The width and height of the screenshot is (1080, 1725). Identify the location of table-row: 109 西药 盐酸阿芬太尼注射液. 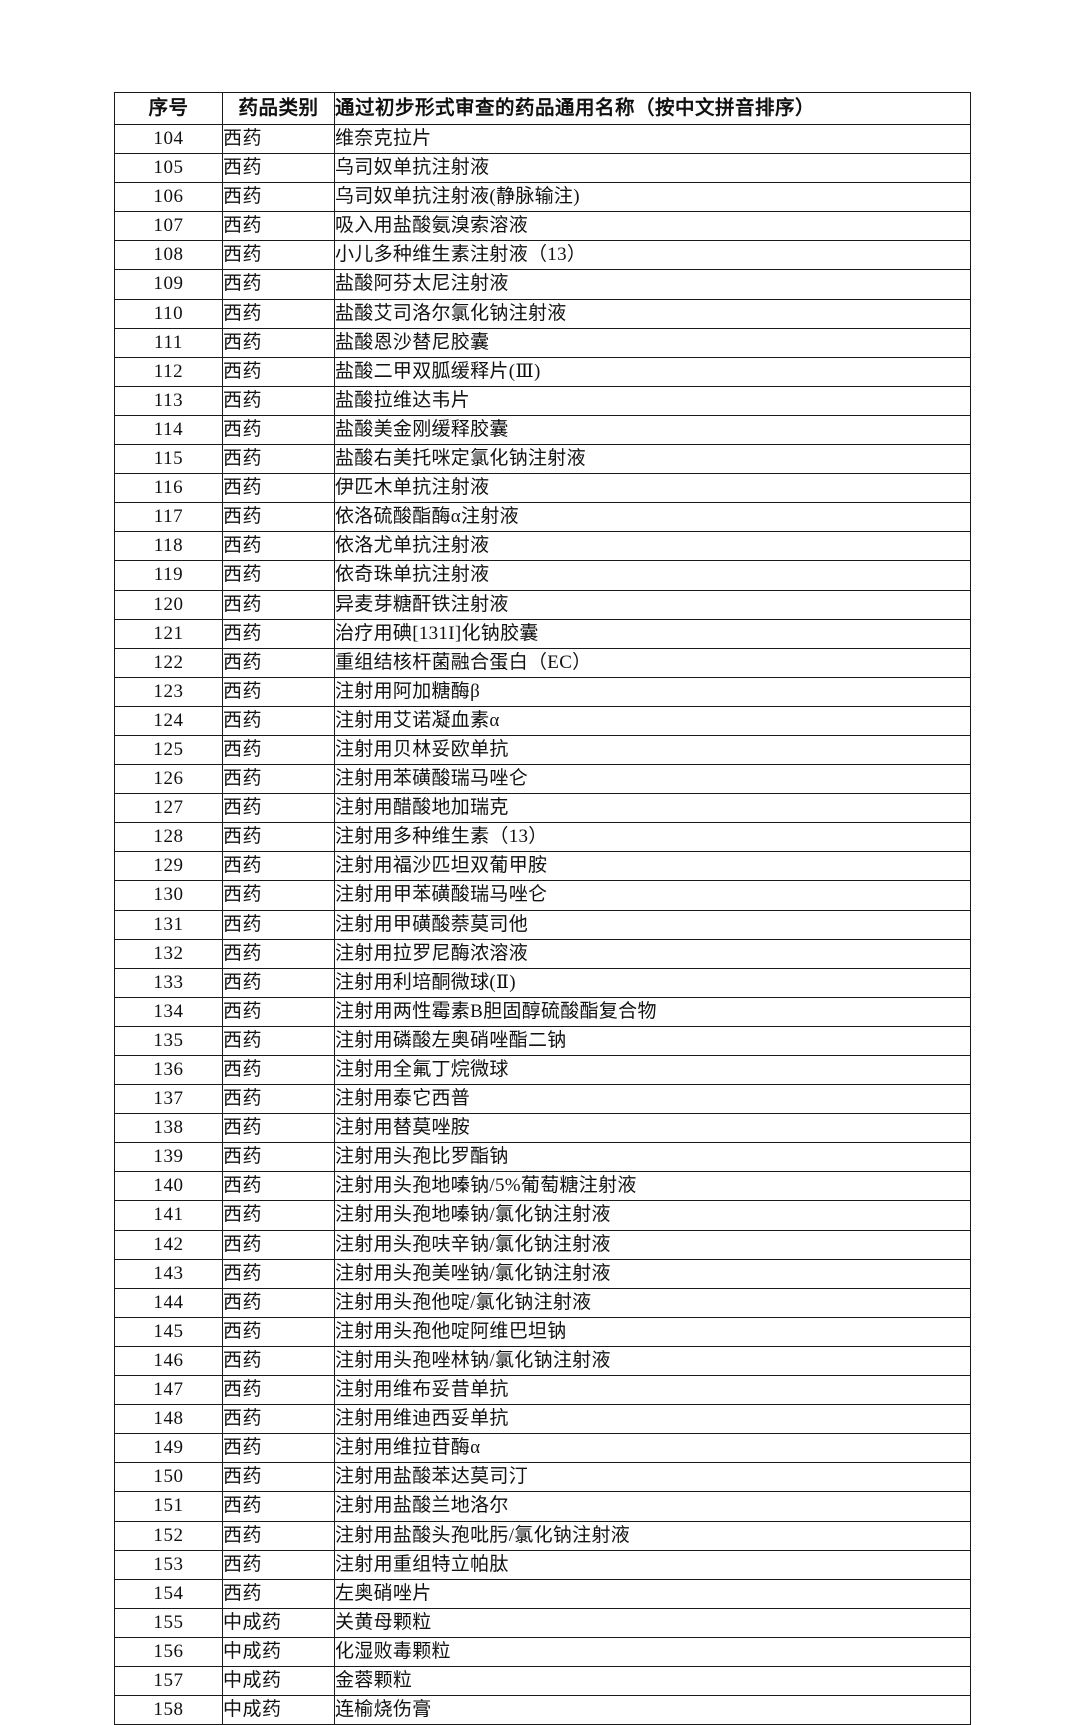
(542, 284).